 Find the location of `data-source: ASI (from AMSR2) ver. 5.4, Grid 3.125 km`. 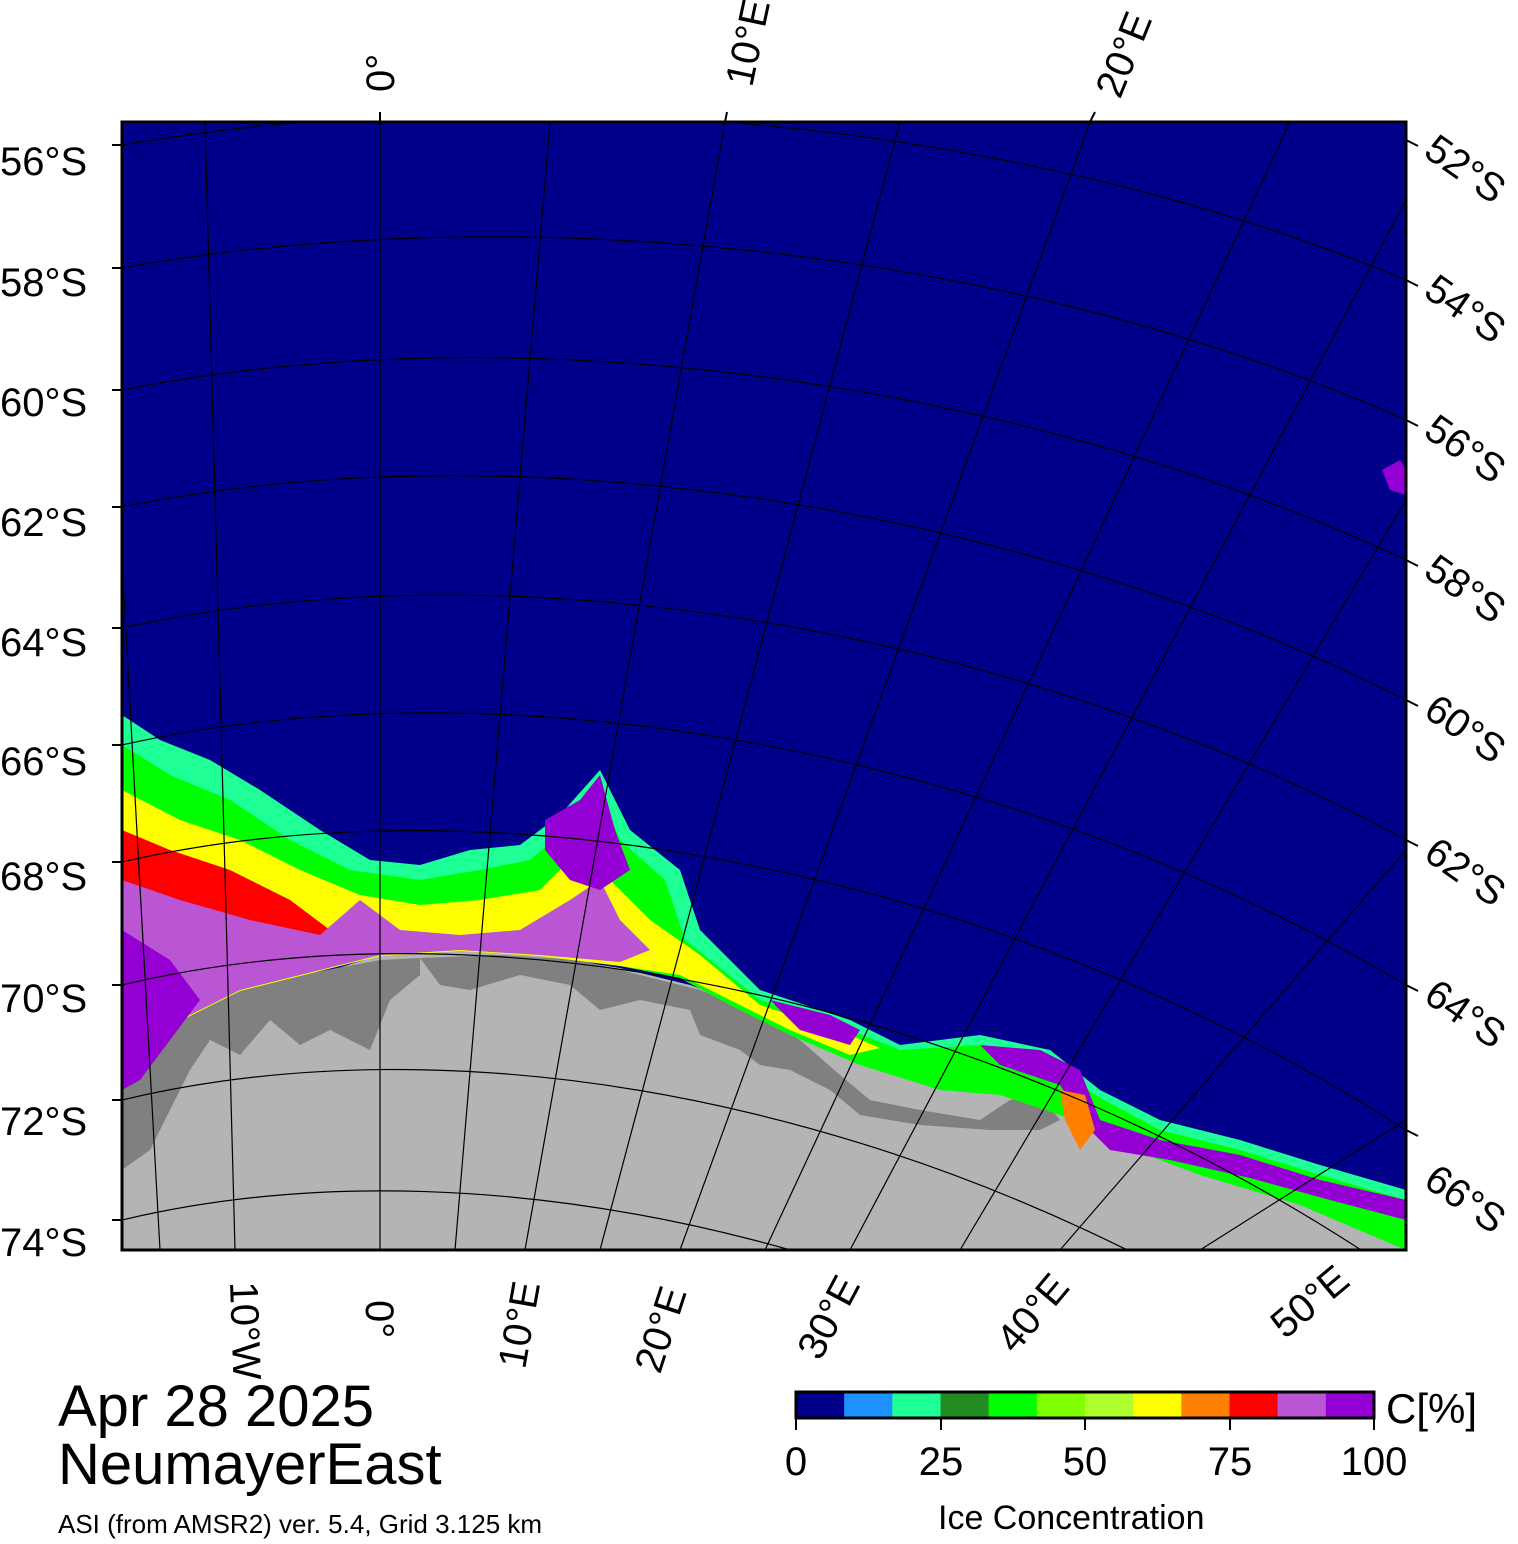

data-source: ASI (from AMSR2) ver. 5.4, Grid 3.125 km is located at coordinates (300, 1524).